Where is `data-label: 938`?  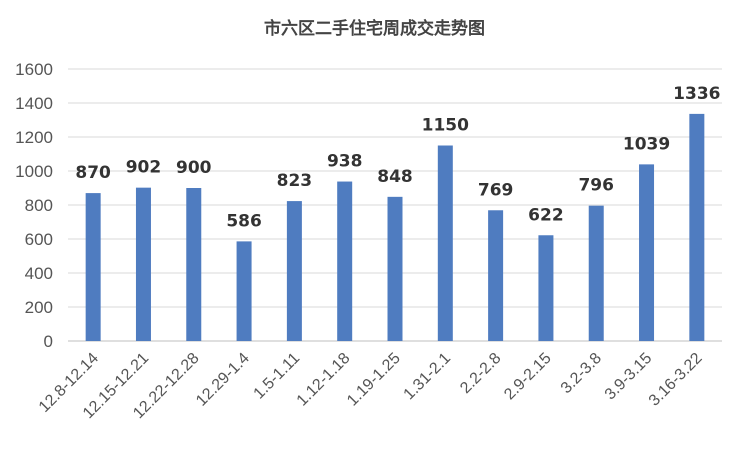 data-label: 938 is located at coordinates (345, 162).